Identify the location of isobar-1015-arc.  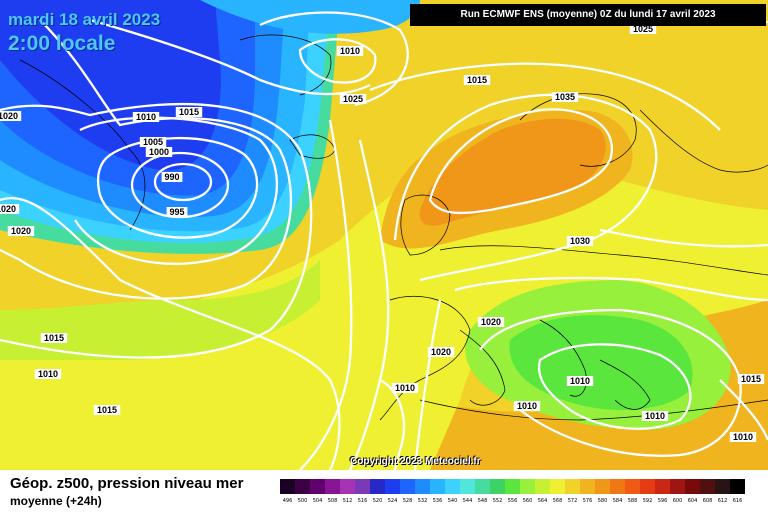
(334, 59).